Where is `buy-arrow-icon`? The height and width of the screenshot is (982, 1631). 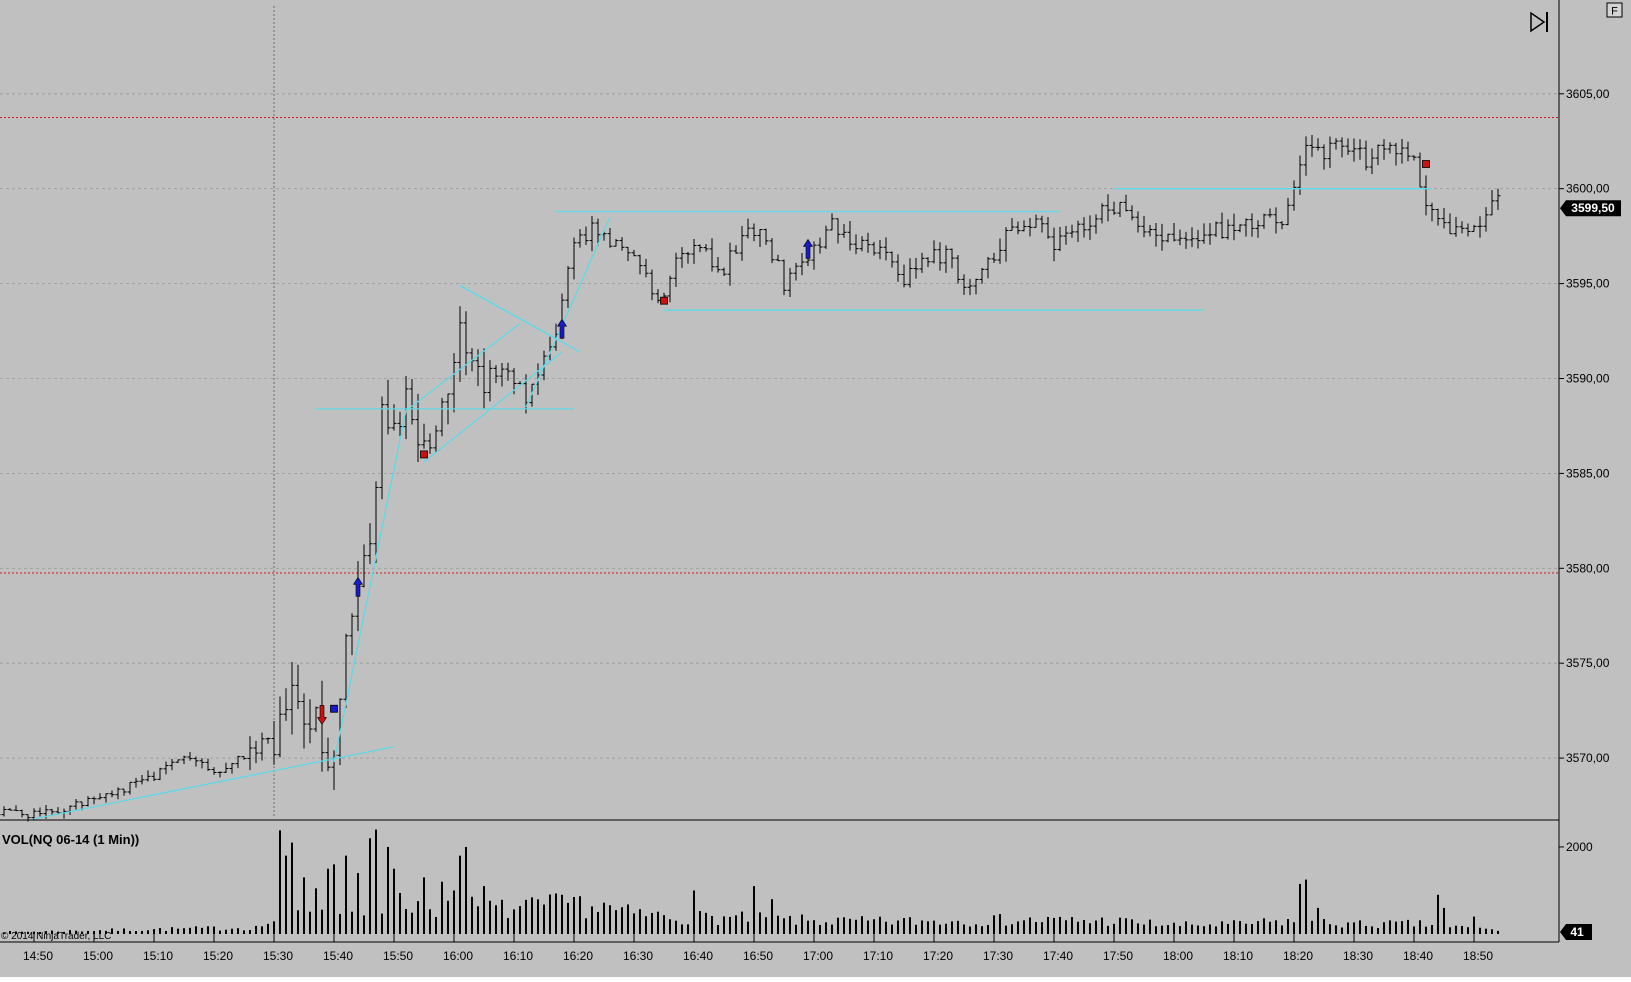 buy-arrow-icon is located at coordinates (562, 328).